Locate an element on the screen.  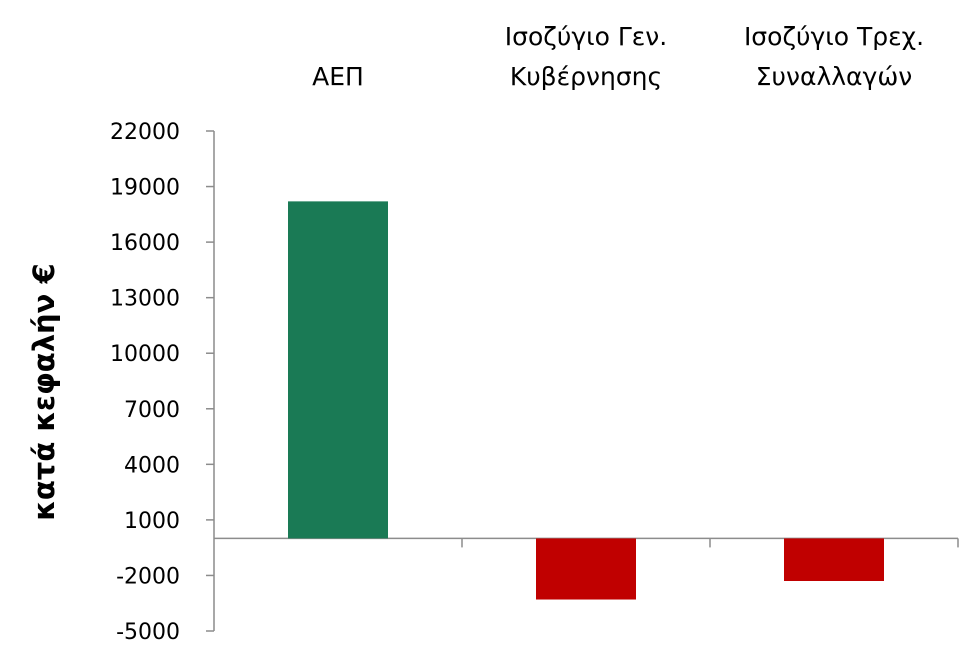
category-label: Συναλλαγών is located at coordinates (834, 76).